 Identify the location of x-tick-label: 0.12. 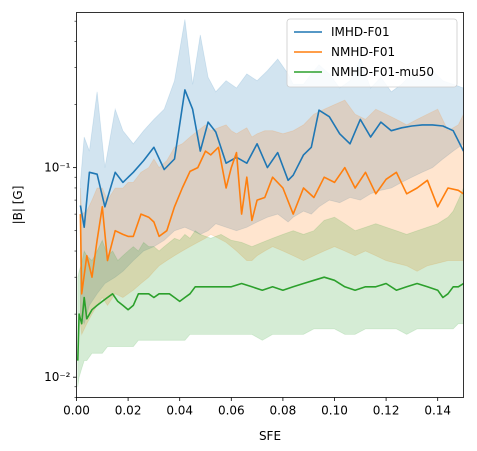
(386, 411).